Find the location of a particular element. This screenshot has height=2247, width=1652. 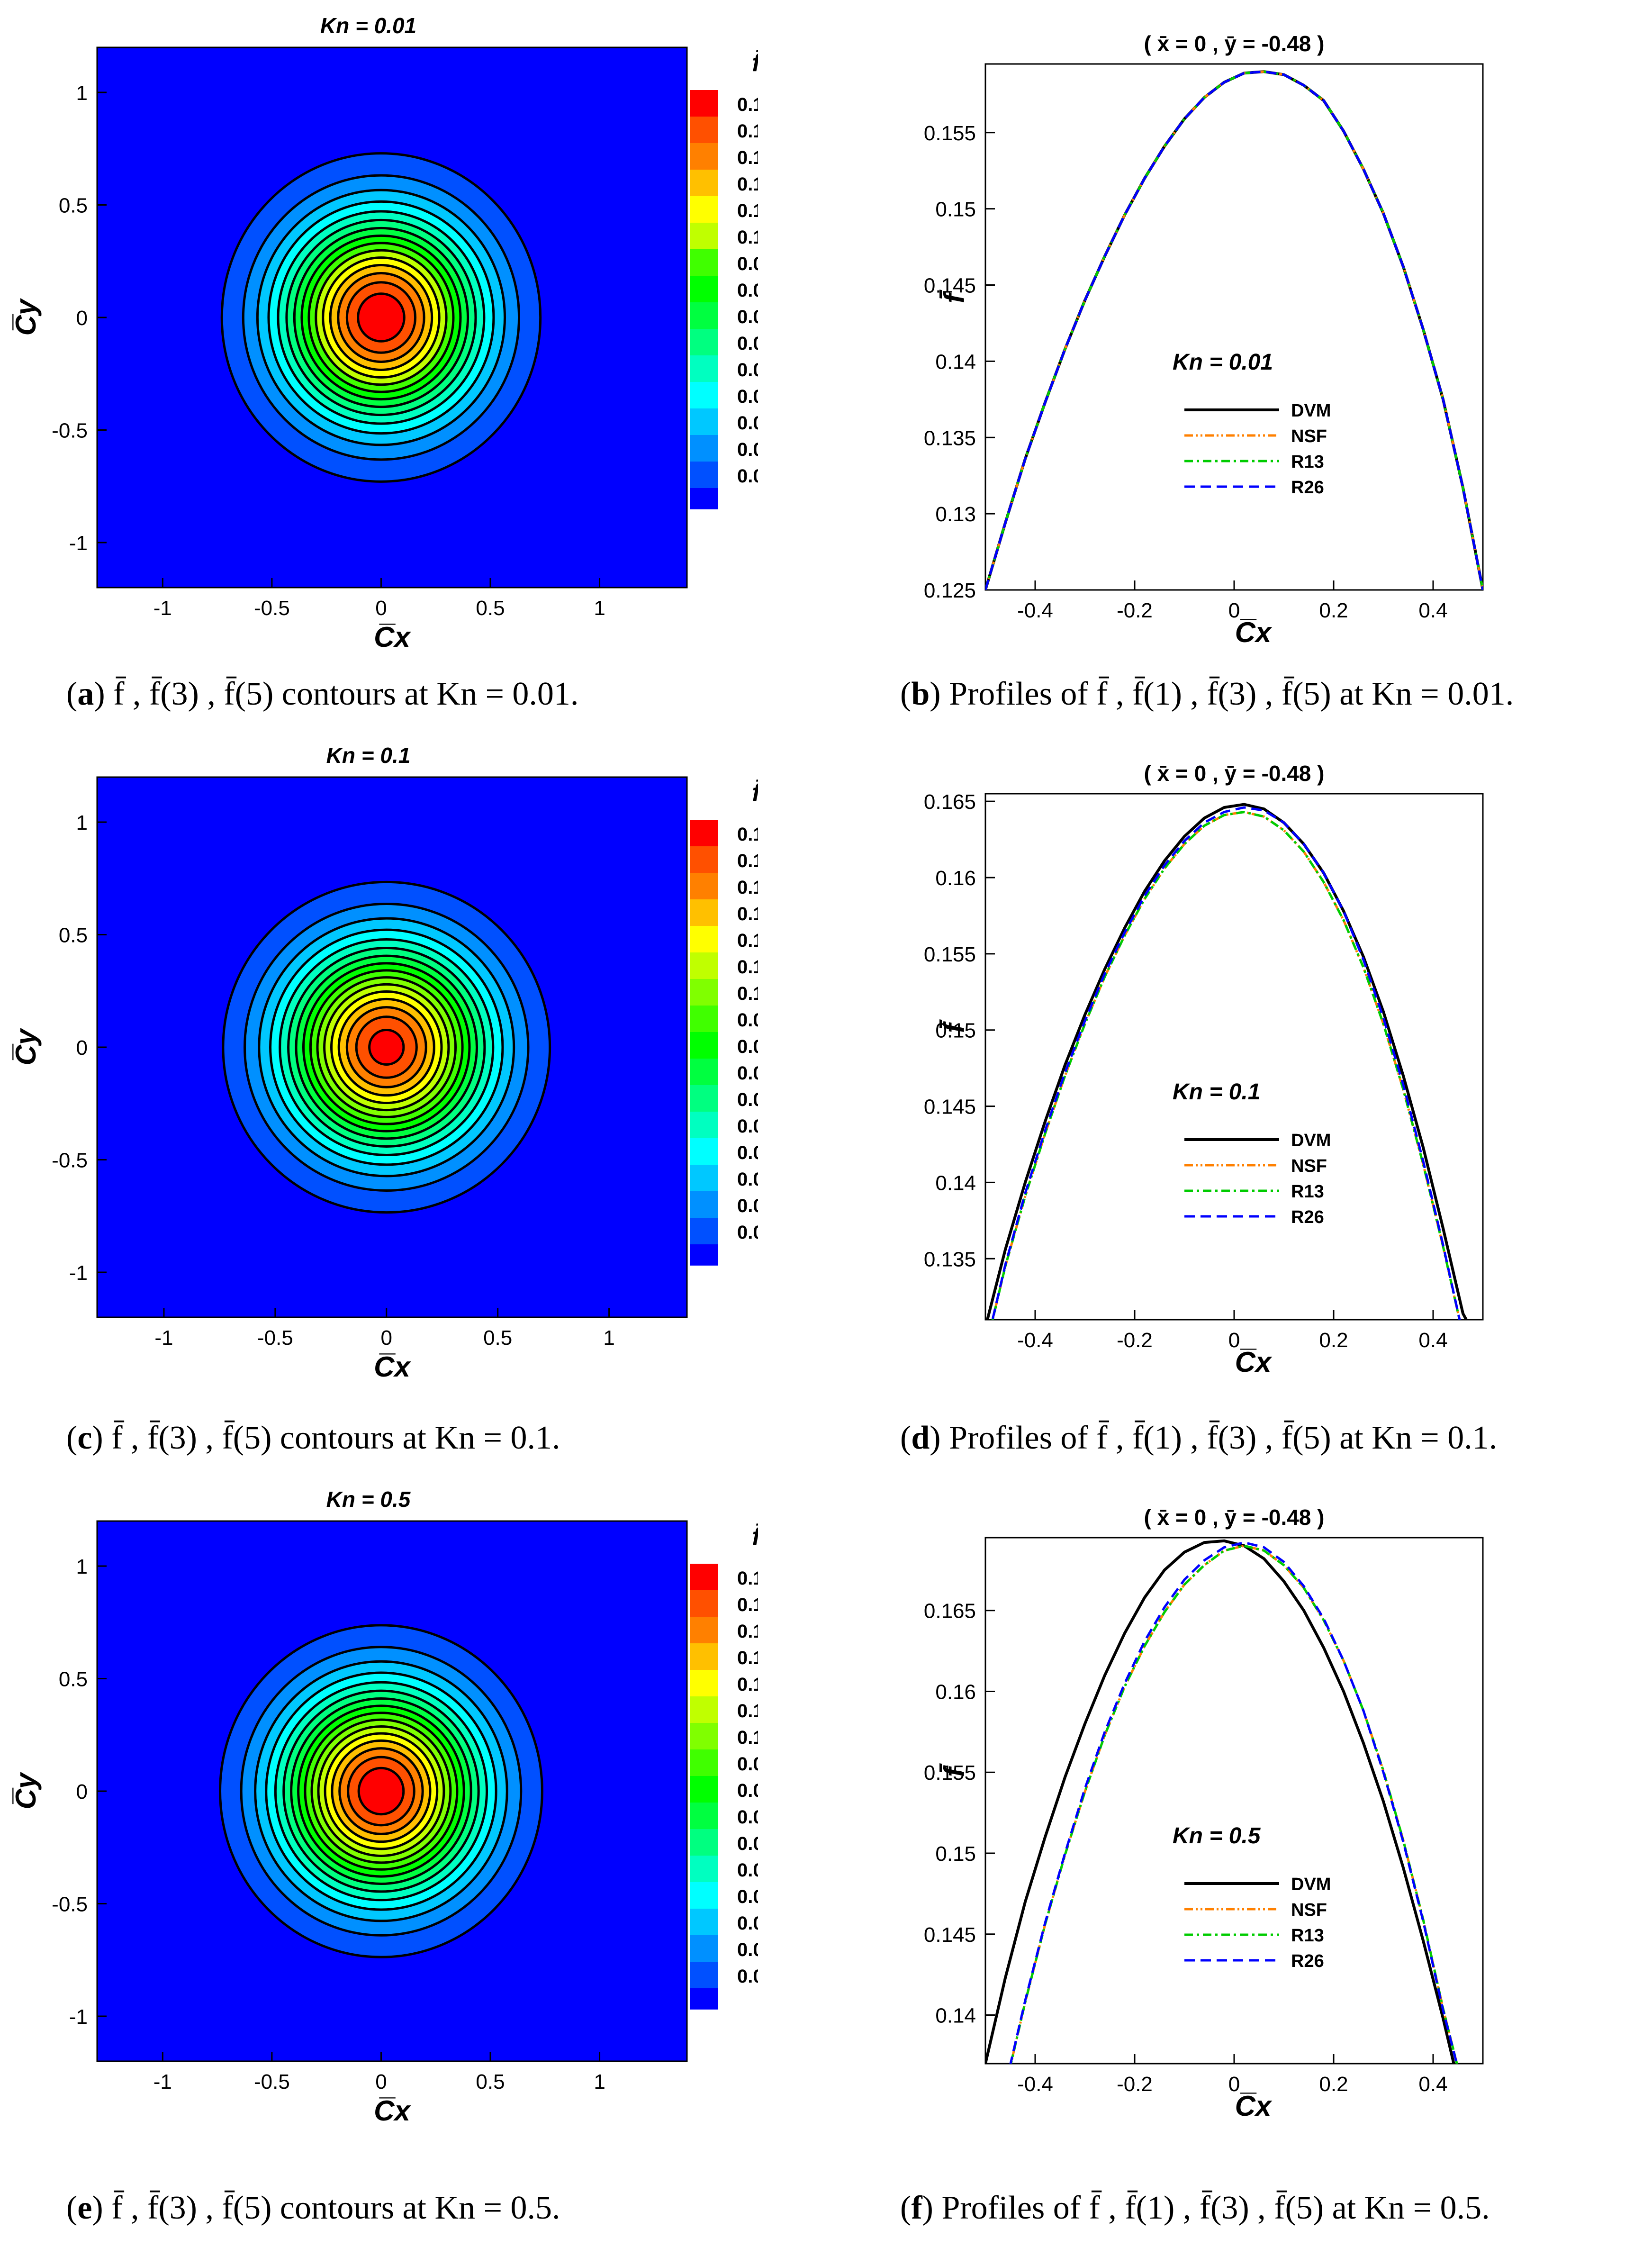

y-tick-label: 0.165 is located at coordinates (950, 1612).